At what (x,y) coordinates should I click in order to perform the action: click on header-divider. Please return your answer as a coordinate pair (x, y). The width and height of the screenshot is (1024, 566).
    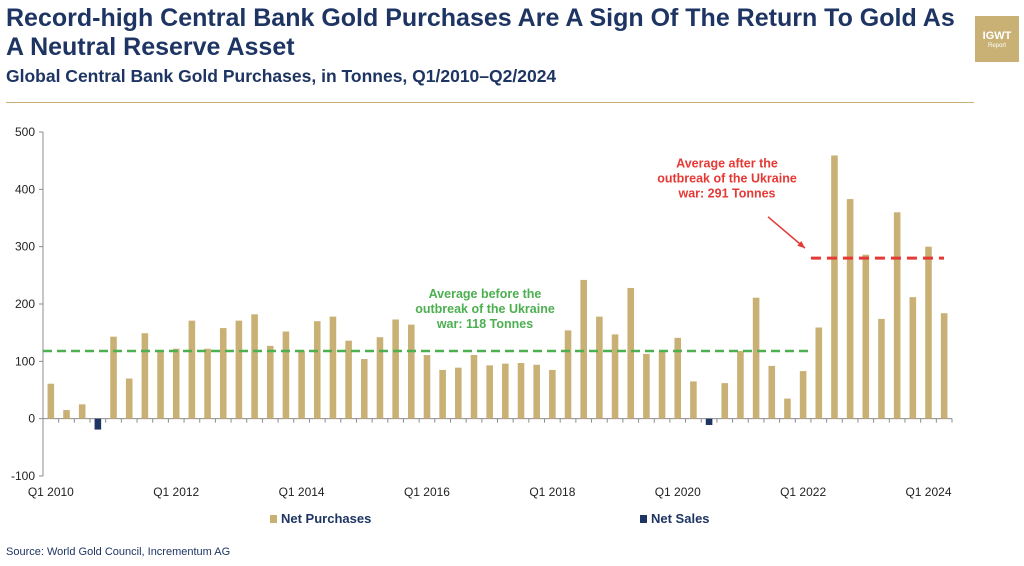
    Looking at the image, I should click on (490, 102).